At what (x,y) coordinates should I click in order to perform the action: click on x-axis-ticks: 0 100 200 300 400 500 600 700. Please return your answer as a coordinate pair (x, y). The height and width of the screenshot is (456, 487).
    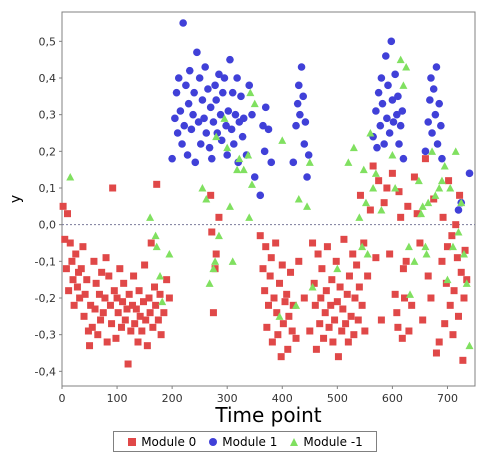
    Looking at the image, I should click on (258, 395).